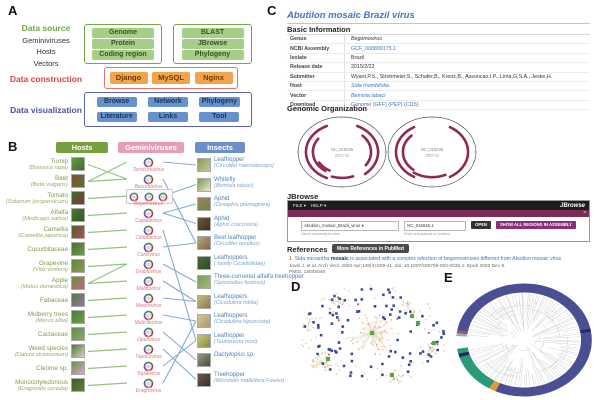  Describe the element at coordinates (116, 116) in the screenshot. I see `diagram-button: Literature` at that location.